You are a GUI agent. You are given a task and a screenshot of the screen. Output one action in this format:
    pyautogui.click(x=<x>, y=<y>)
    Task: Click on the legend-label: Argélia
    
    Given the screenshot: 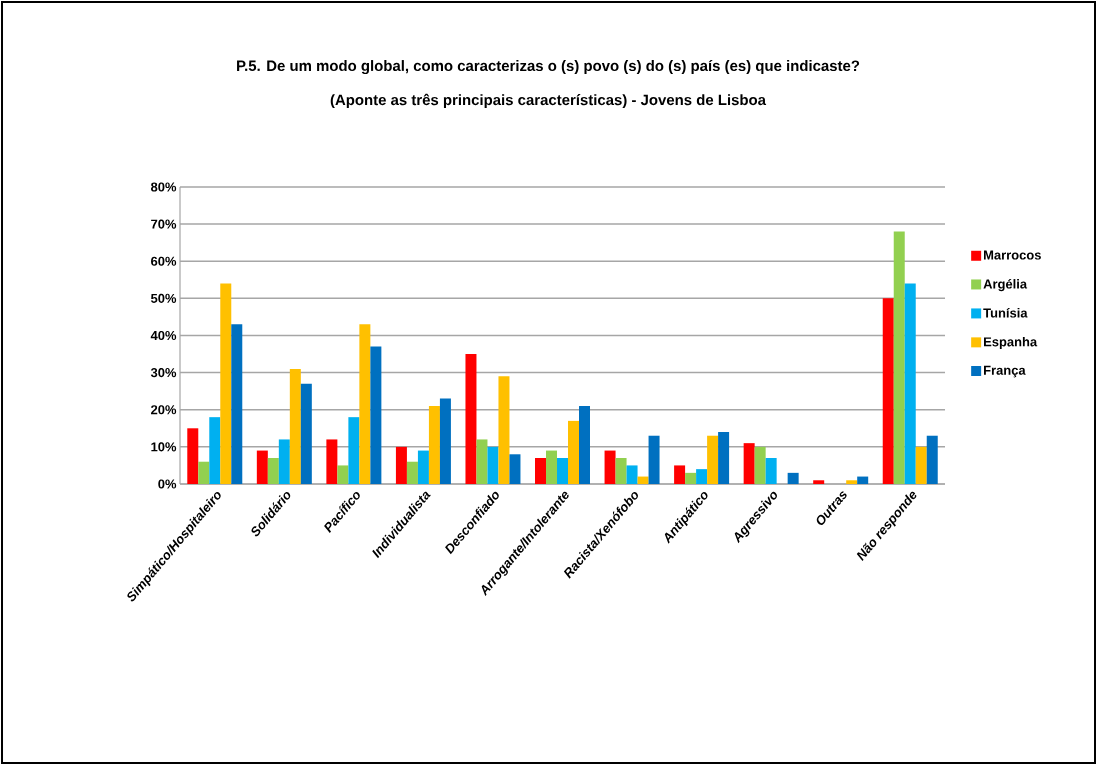 What is the action you would take?
    pyautogui.click(x=1005, y=285)
    